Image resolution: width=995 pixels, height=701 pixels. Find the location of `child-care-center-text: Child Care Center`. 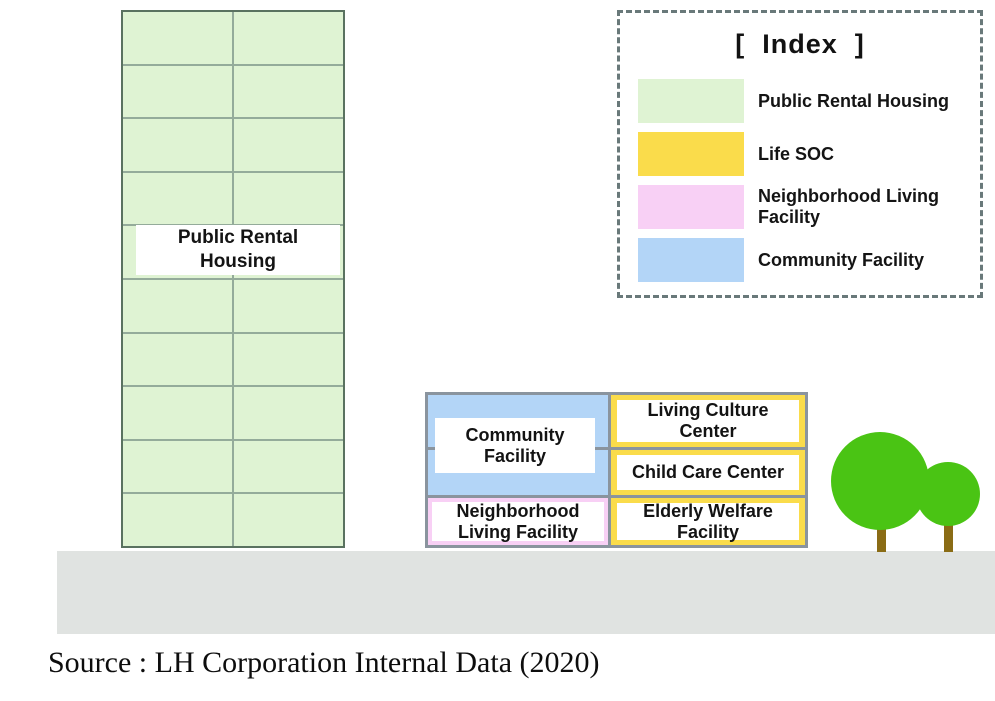

child-care-center-text: Child Care Center is located at coordinates (708, 472).